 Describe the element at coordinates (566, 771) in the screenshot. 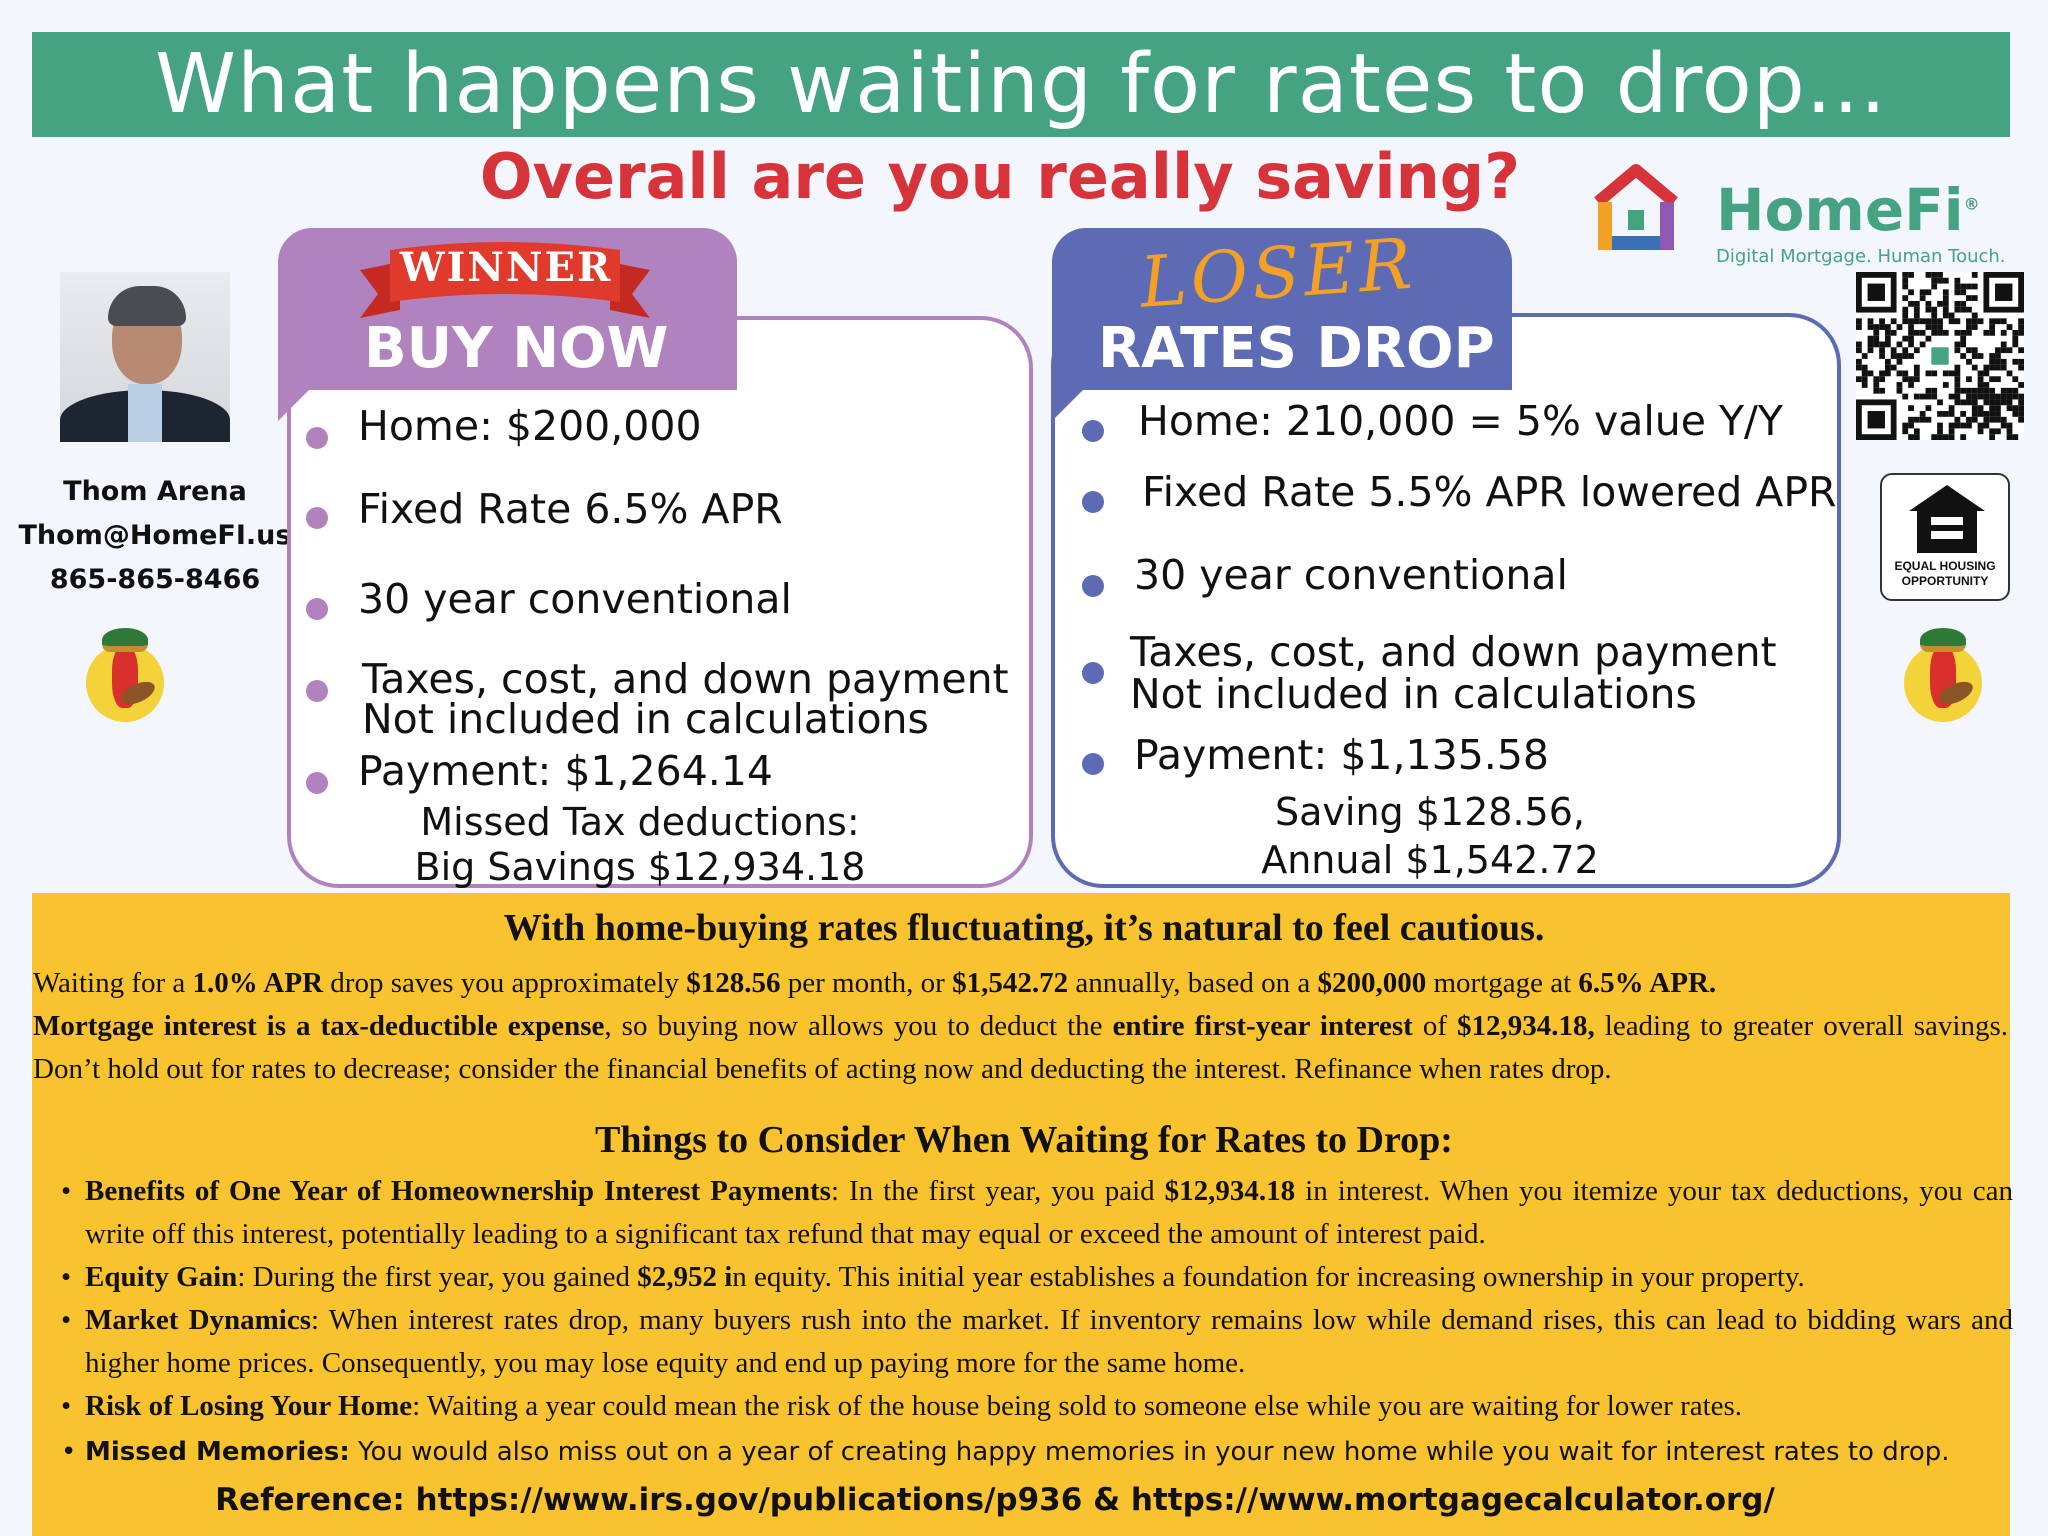

I see `list-item: Payment: $1,264.14` at that location.